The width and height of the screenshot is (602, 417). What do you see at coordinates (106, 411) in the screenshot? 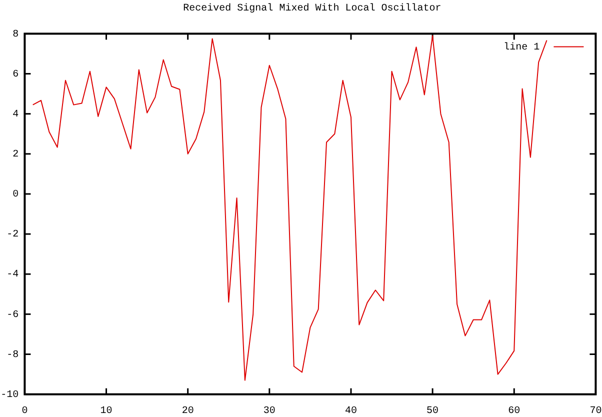
I see `x-tick-label: 10` at bounding box center [106, 411].